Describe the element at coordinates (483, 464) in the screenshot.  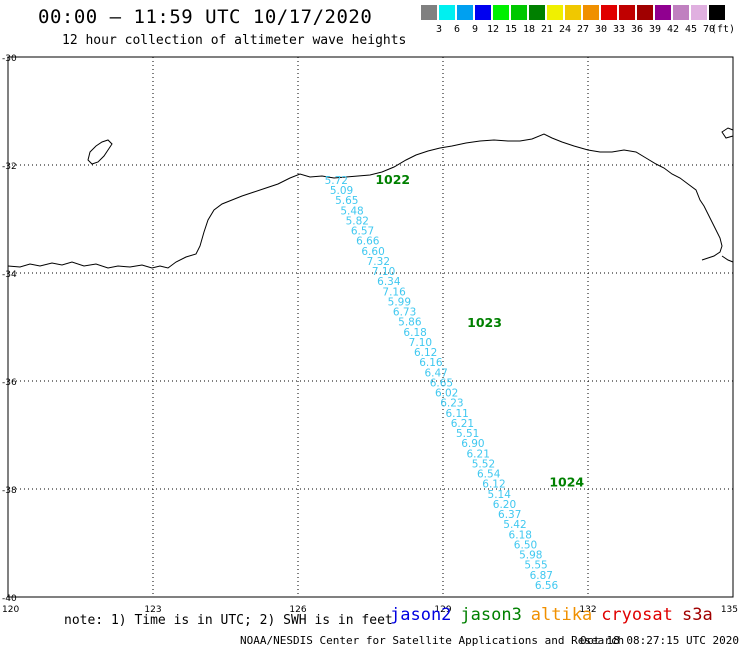
I see `wave-height-label: 5.52` at that location.